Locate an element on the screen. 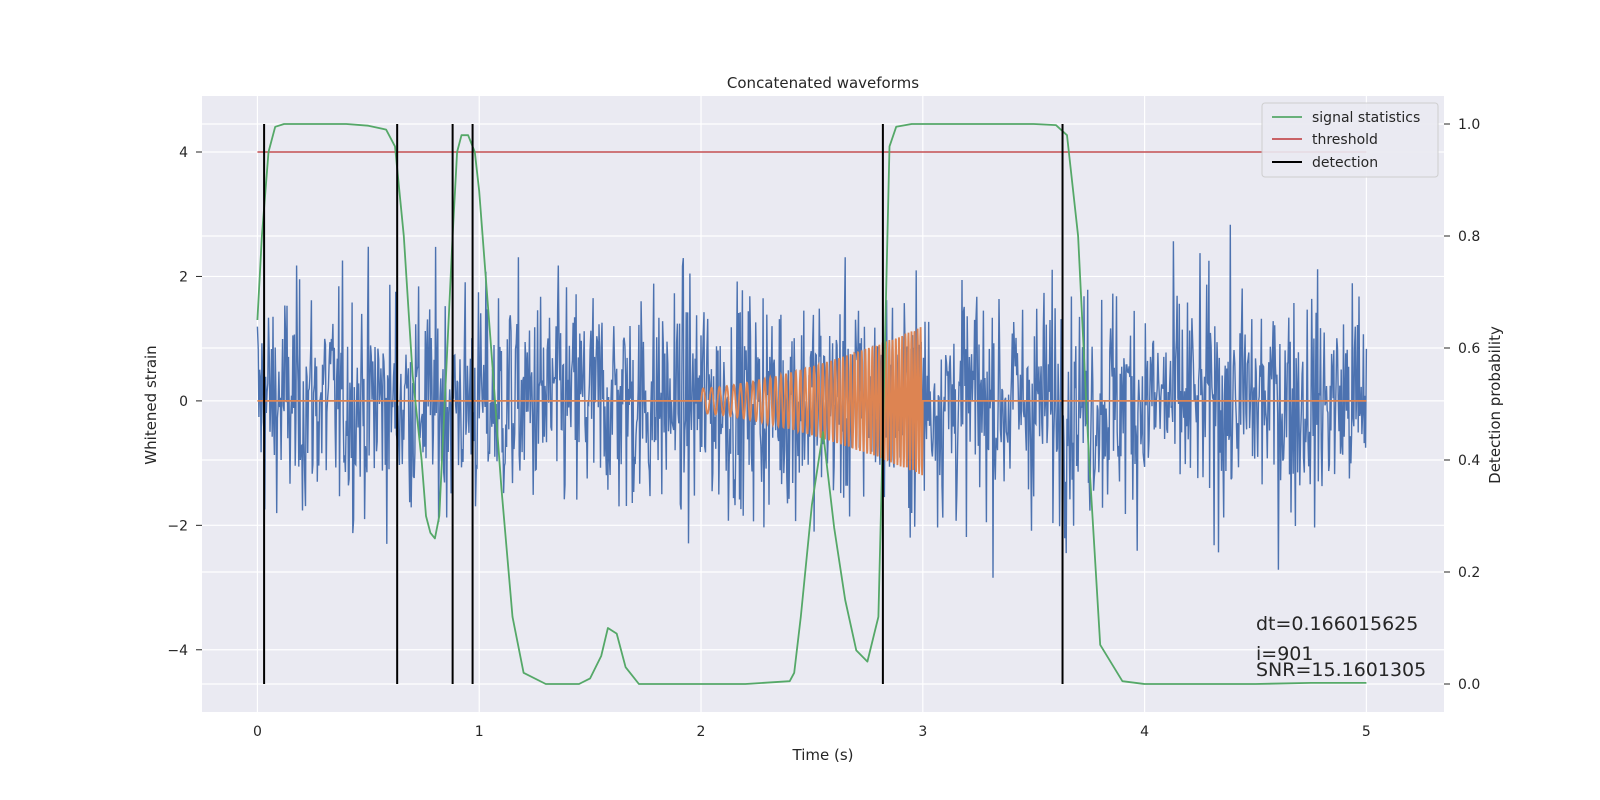 This screenshot has height=800, width=1600. chart-title: Concatenated waveforms is located at coordinates (823, 83).